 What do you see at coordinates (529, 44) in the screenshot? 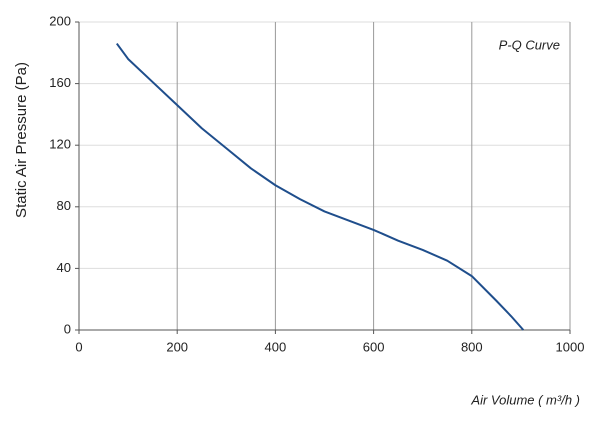
I see `chart-title: P-Q Curve` at bounding box center [529, 44].